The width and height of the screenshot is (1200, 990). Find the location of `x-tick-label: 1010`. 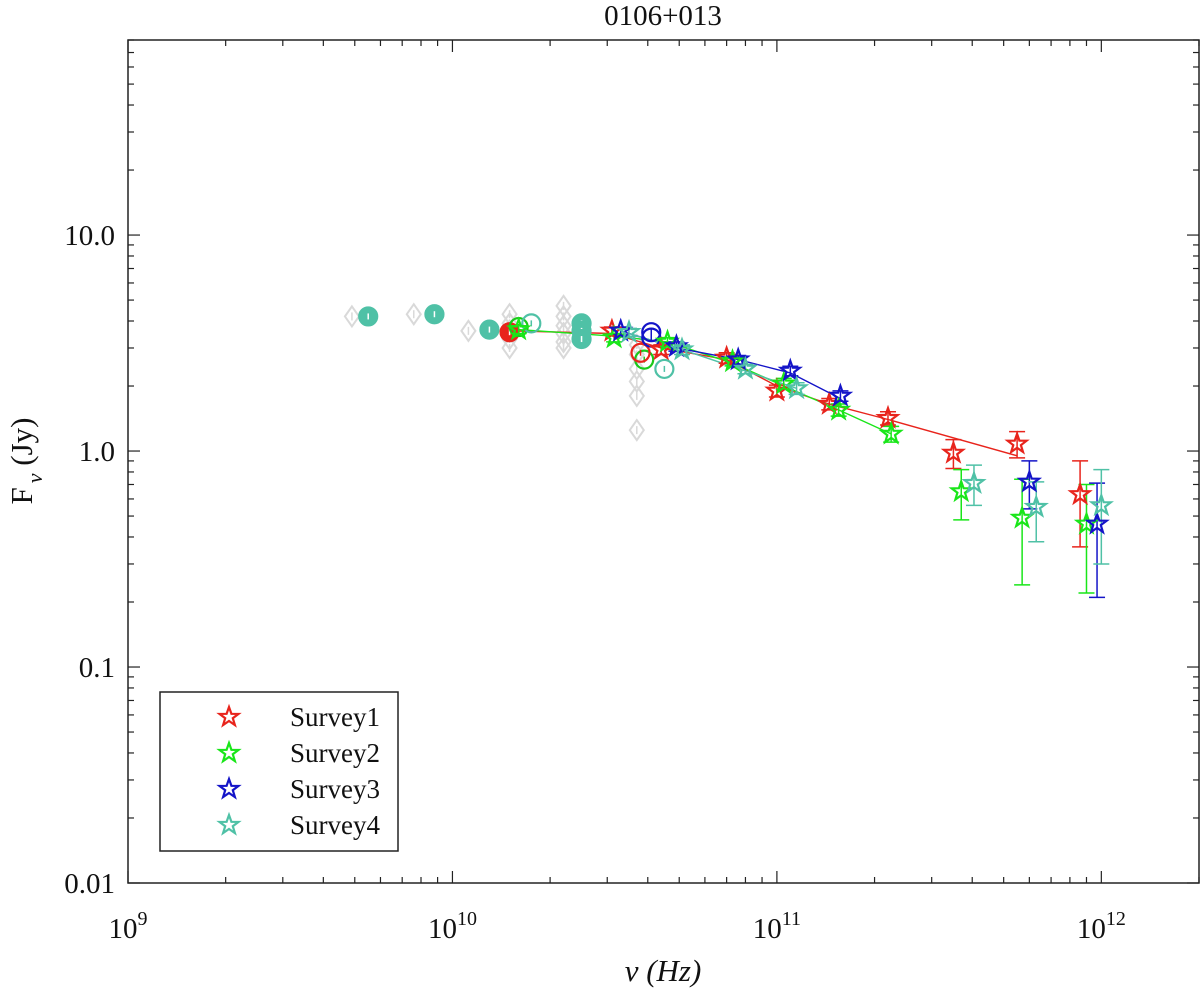

x-tick-label: 1010 is located at coordinates (452, 926).